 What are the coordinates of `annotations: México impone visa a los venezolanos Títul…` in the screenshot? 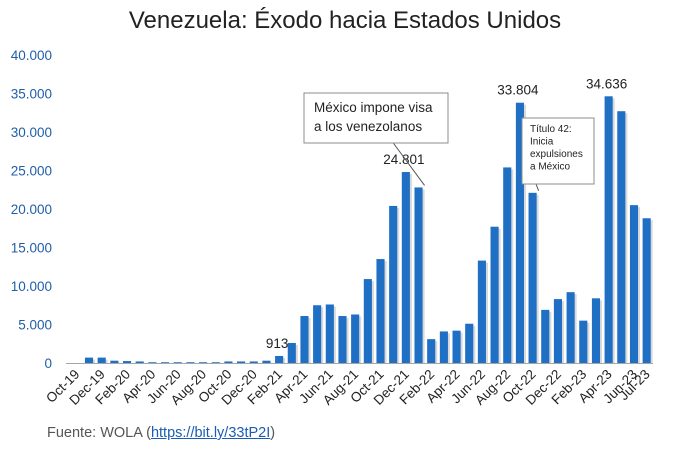 It's located at (449, 142).